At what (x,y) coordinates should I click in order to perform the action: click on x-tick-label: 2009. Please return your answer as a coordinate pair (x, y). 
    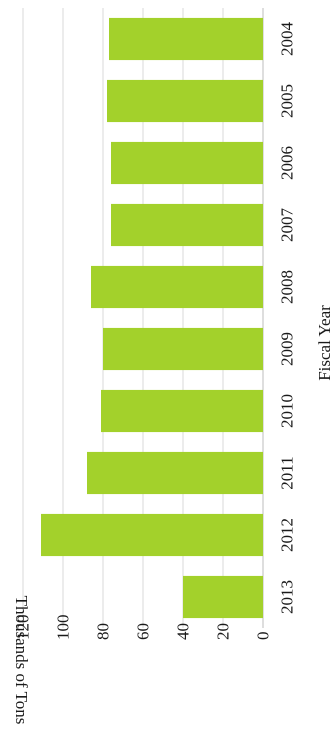
    Looking at the image, I should click on (287, 349).